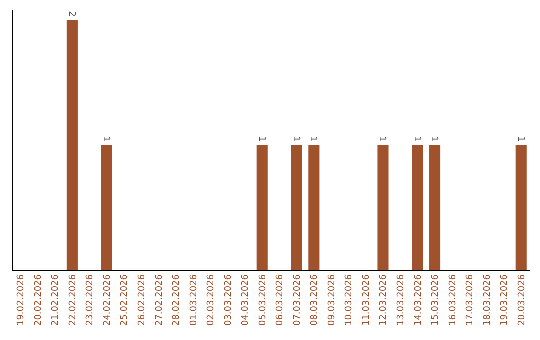 The image size is (540, 340). What do you see at coordinates (159, 300) in the screenshot?
I see `x-tick-label: 27.02.2026` at bounding box center [159, 300].